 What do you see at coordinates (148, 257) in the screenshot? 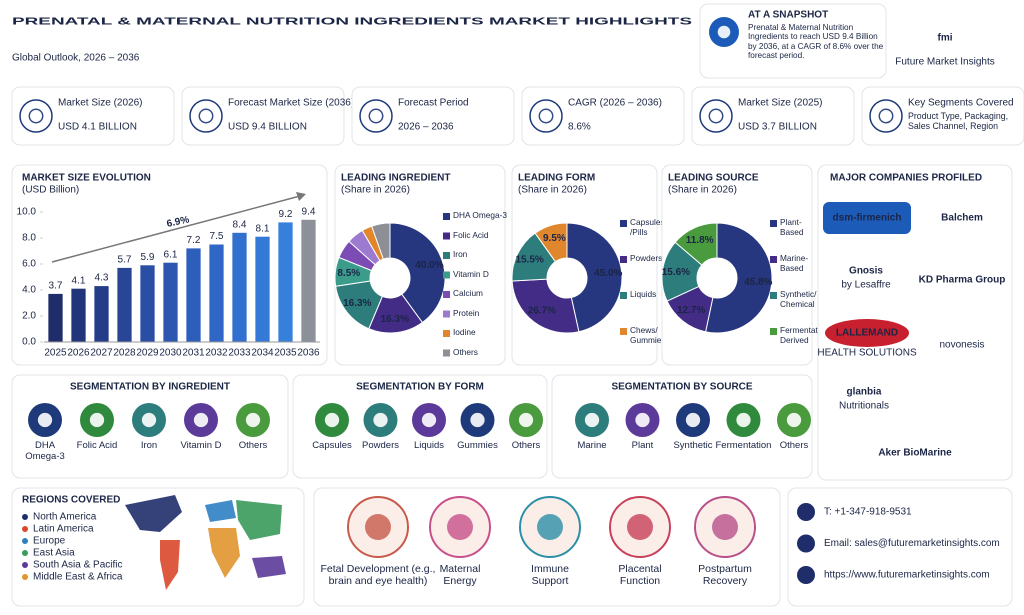
I see `value-label: 5.9` at bounding box center [148, 257].